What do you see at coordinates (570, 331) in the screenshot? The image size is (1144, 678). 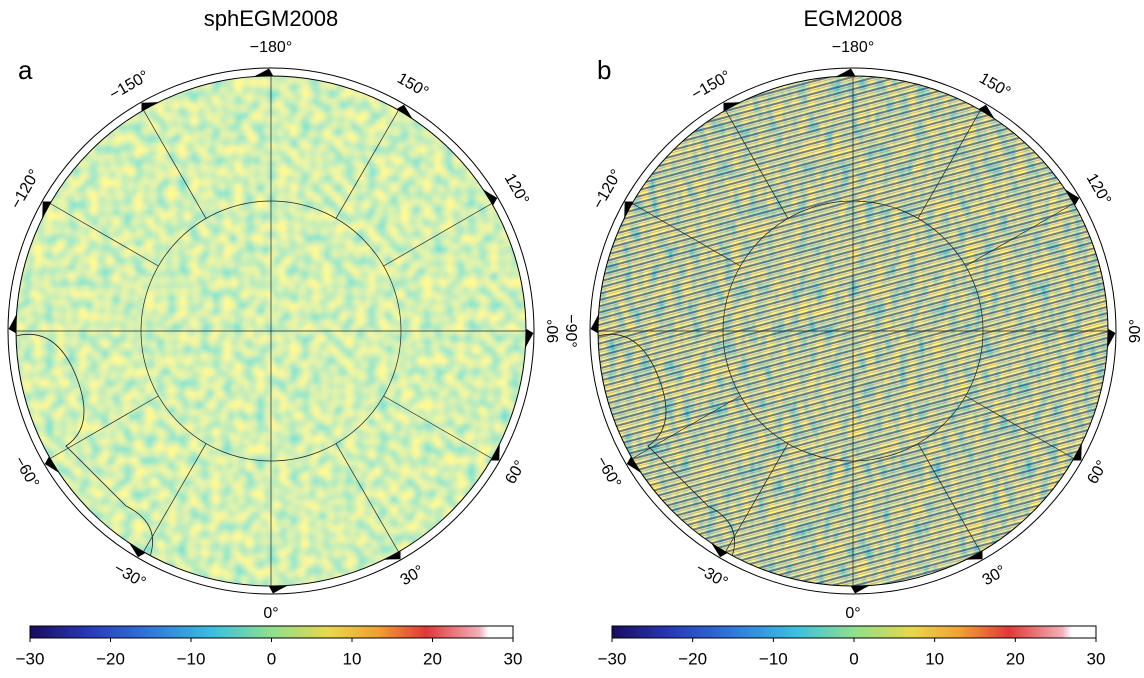 I see `longitude-label: −90°` at bounding box center [570, 331].